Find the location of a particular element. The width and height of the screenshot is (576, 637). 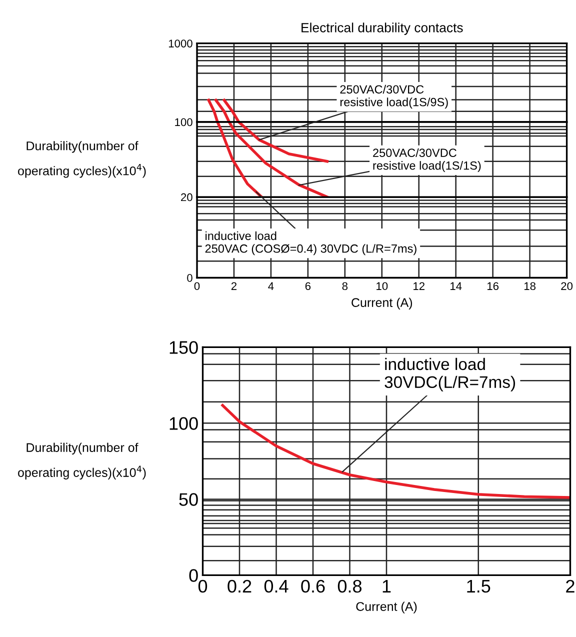

chart-title: Electrical durability contacts is located at coordinates (382, 28).